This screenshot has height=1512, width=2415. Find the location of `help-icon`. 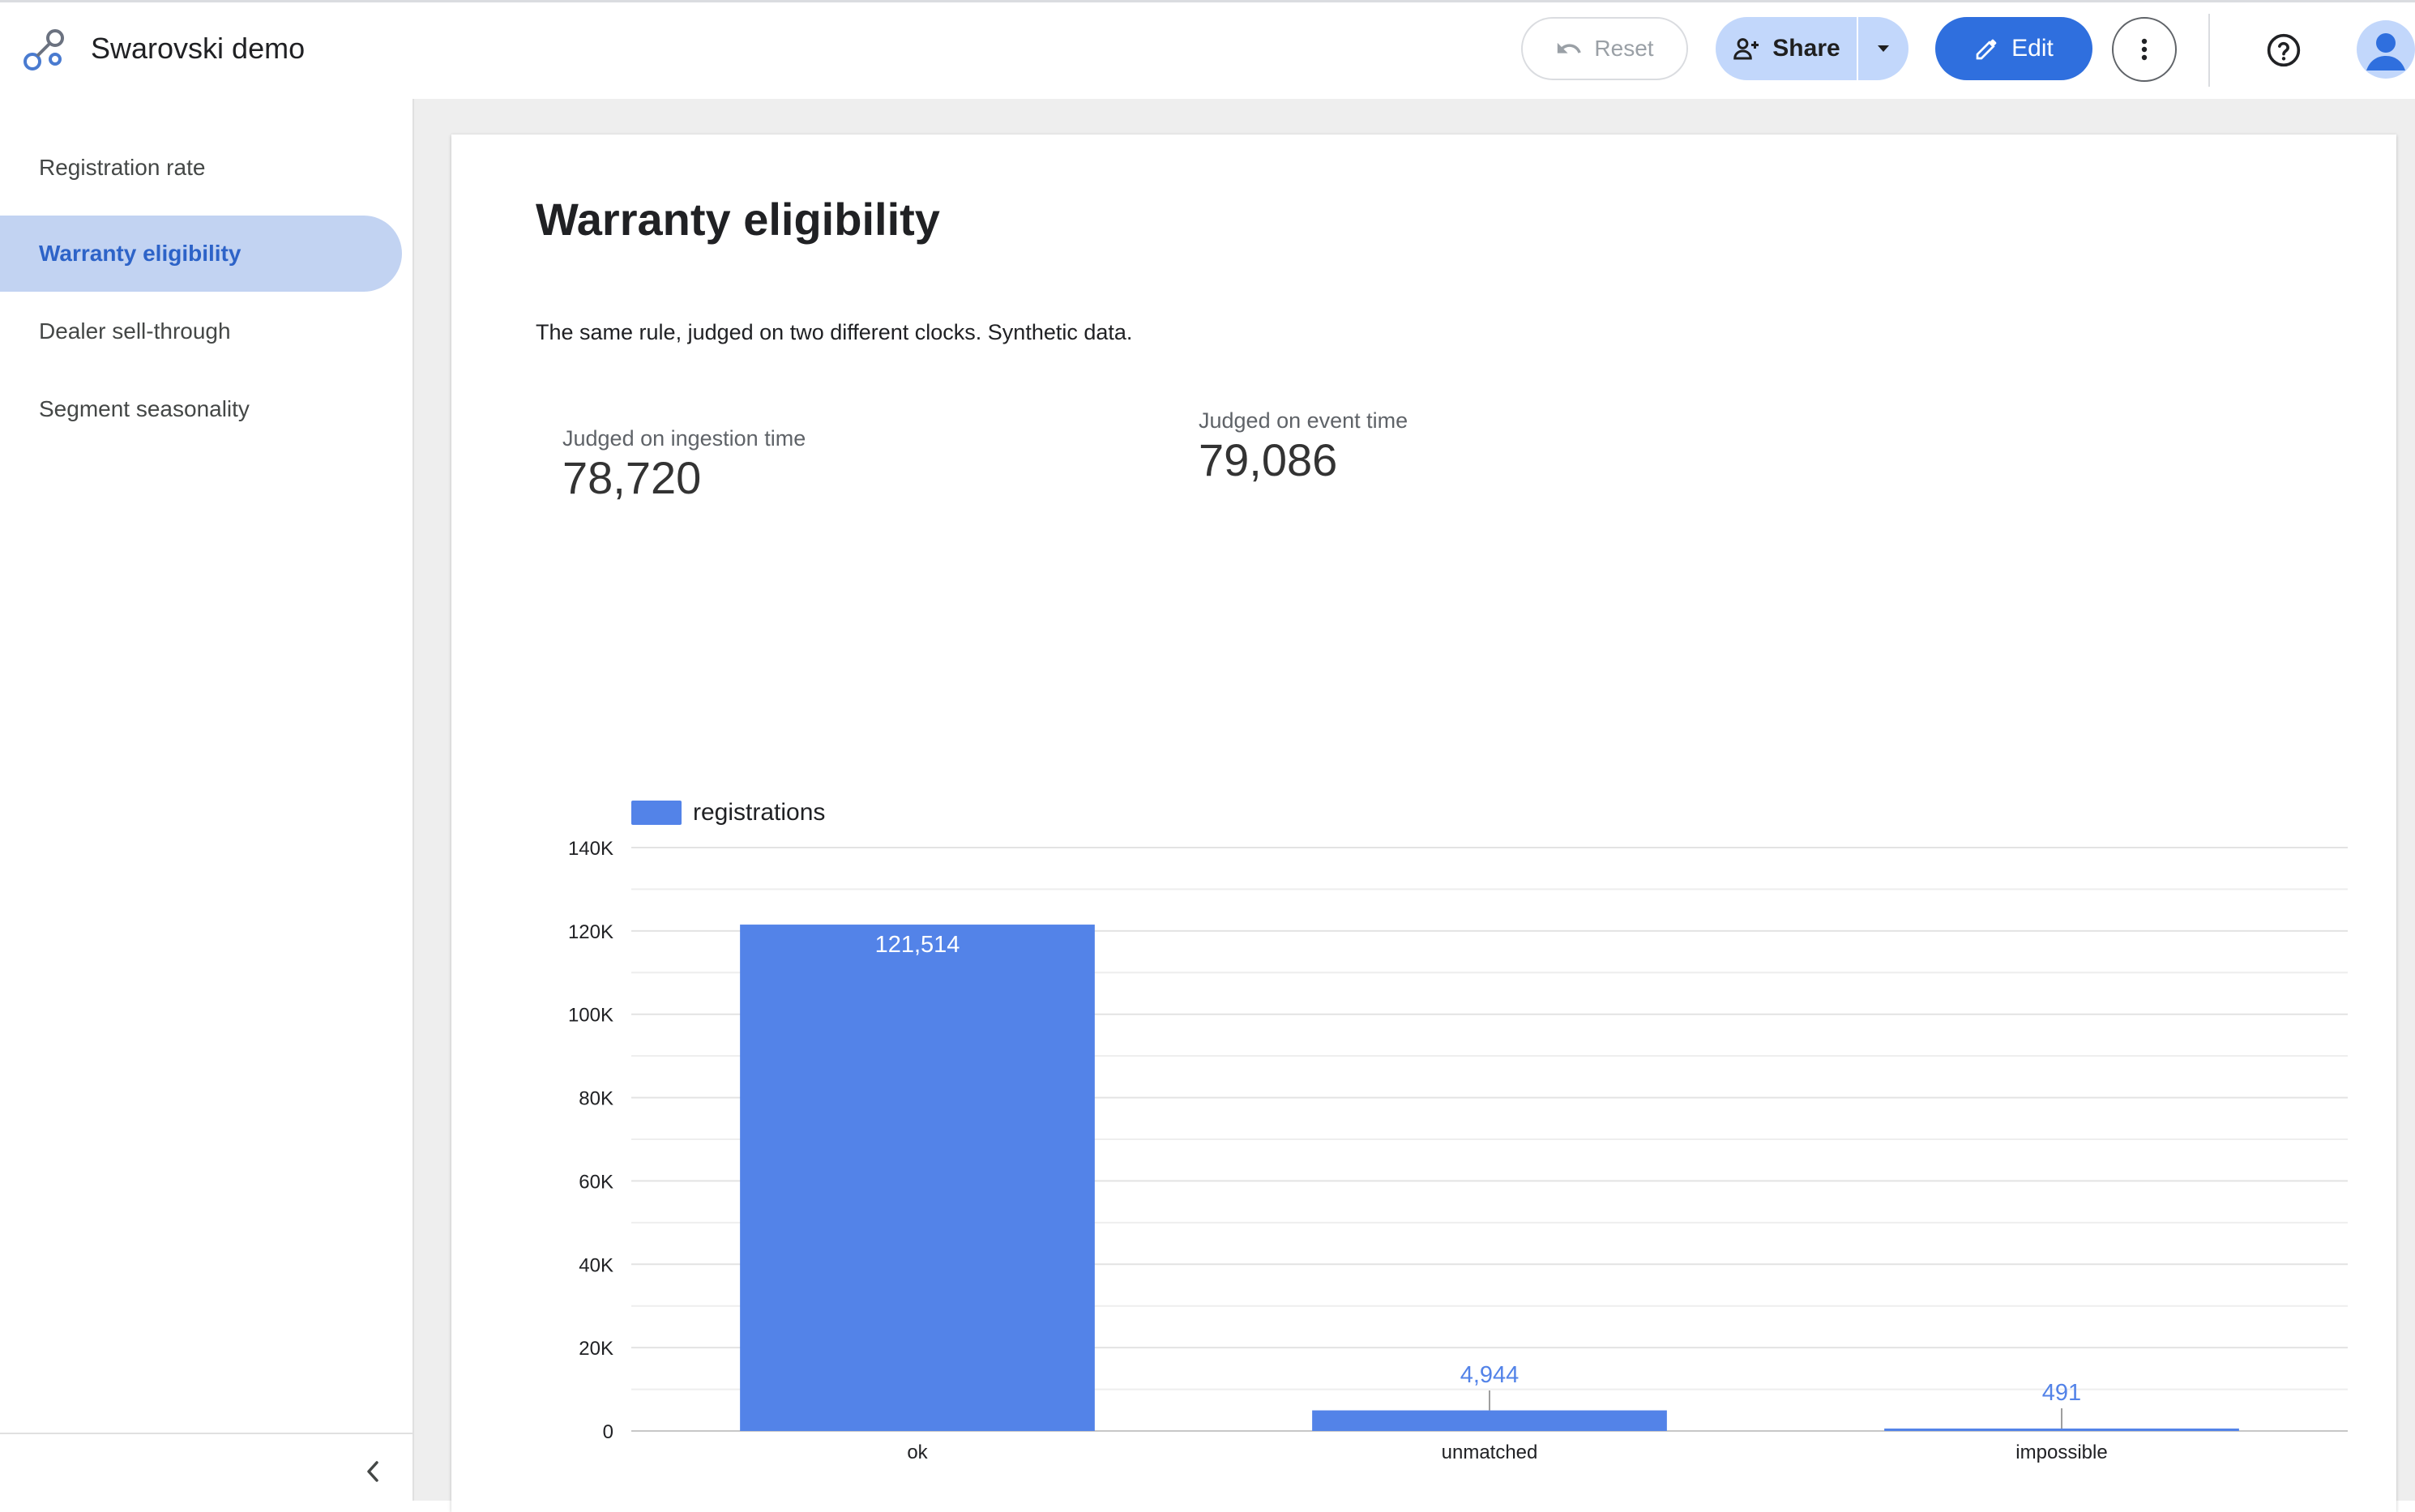

help-icon is located at coordinates (2284, 50).